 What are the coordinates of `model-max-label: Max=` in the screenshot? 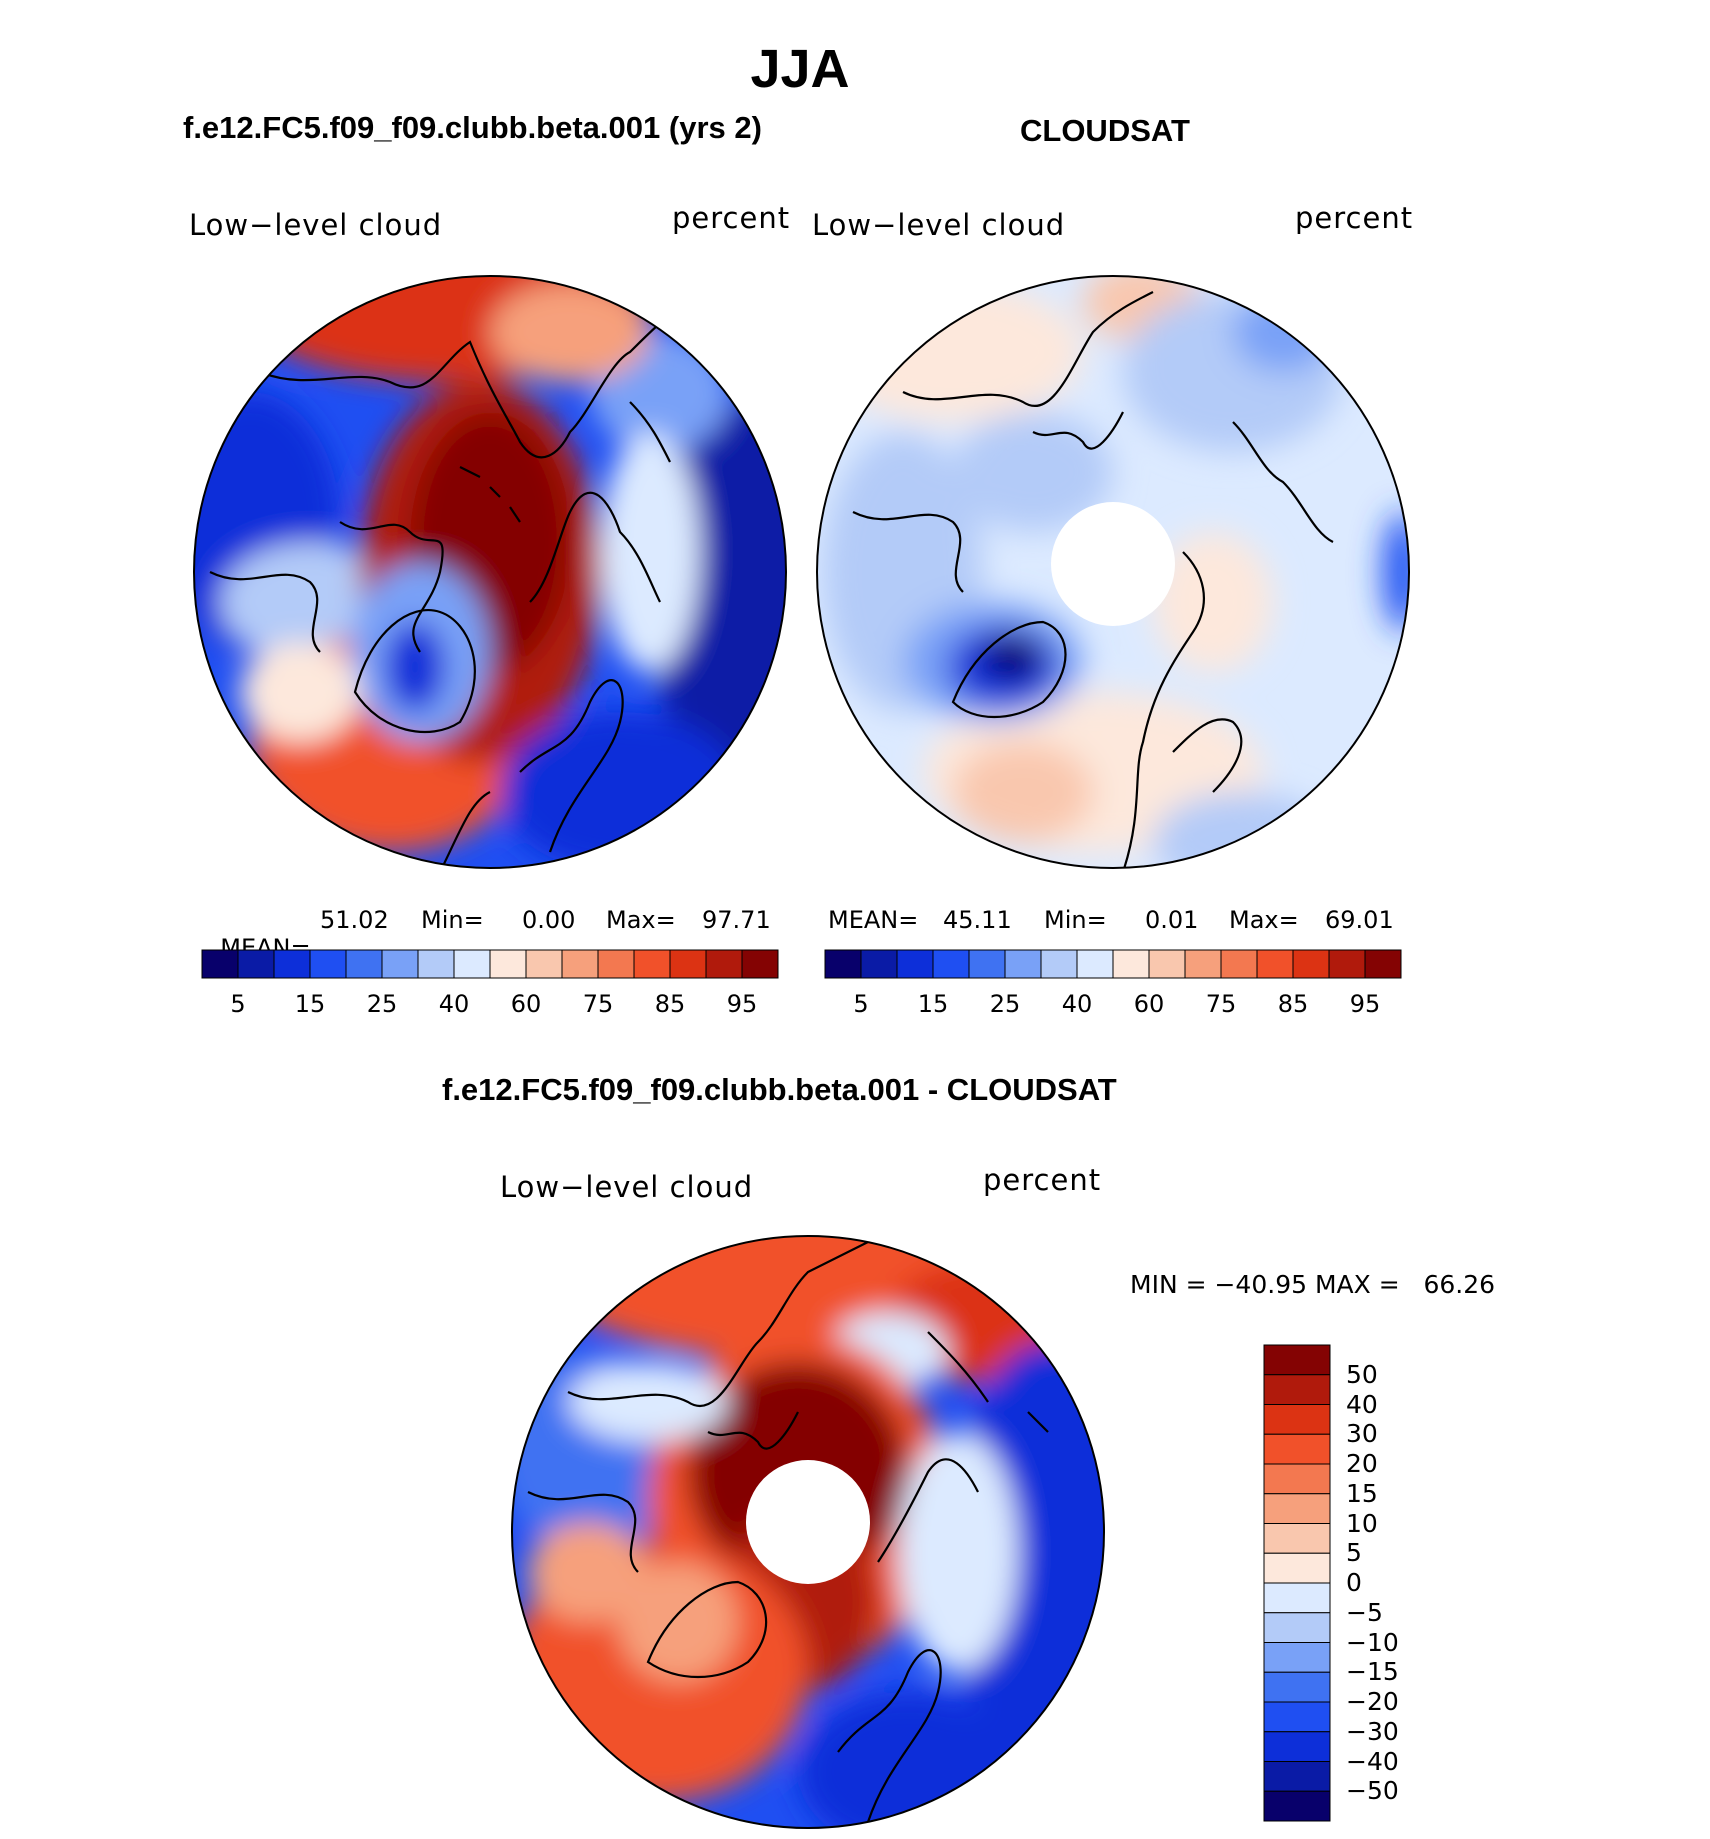 It's located at (641, 920).